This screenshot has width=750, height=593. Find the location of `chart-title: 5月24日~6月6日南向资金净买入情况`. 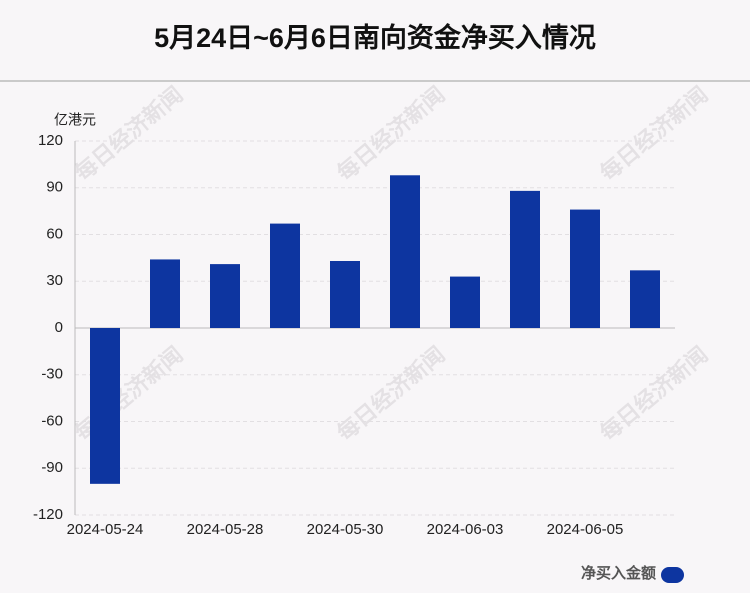

chart-title: 5月24日~6月6日南向资金净买入情况 is located at coordinates (375, 37).